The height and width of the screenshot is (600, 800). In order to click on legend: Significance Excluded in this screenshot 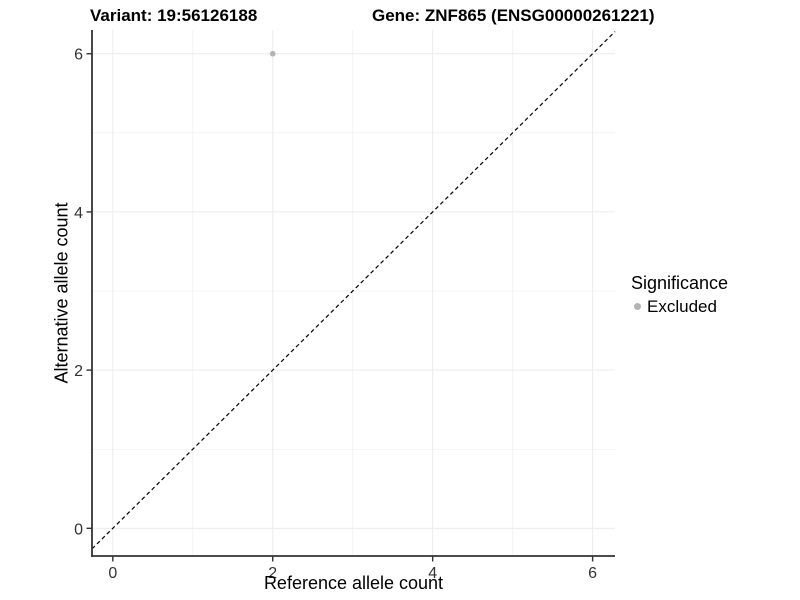, I will do `click(679, 294)`.